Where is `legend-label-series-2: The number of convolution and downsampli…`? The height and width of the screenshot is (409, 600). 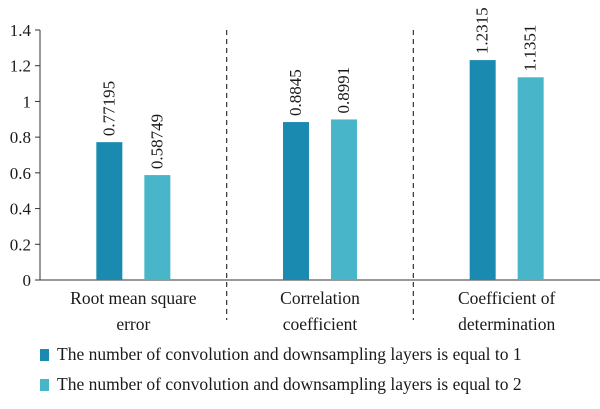 legend-label-series-2: The number of convolution and downsampli… is located at coordinates (289, 384).